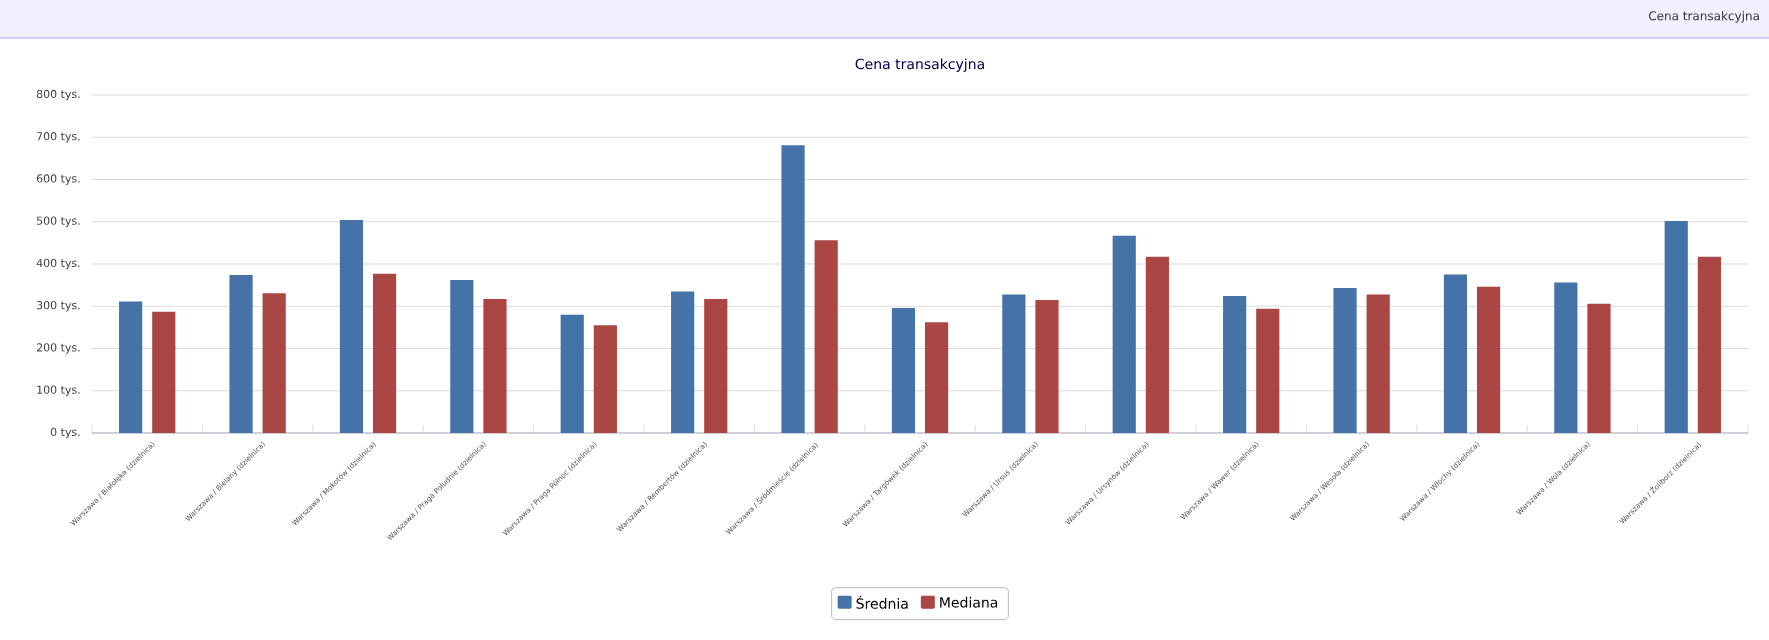 This screenshot has height=640, width=1769. Describe the element at coordinates (919, 65) in the screenshot. I see `chart-title: Cena transakcyjna` at that location.